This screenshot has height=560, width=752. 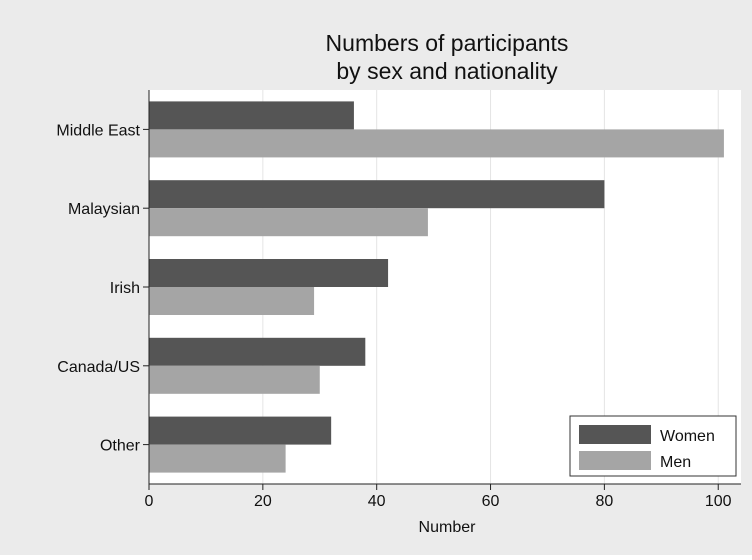 I want to click on bar-men-irish, so click(x=232, y=301).